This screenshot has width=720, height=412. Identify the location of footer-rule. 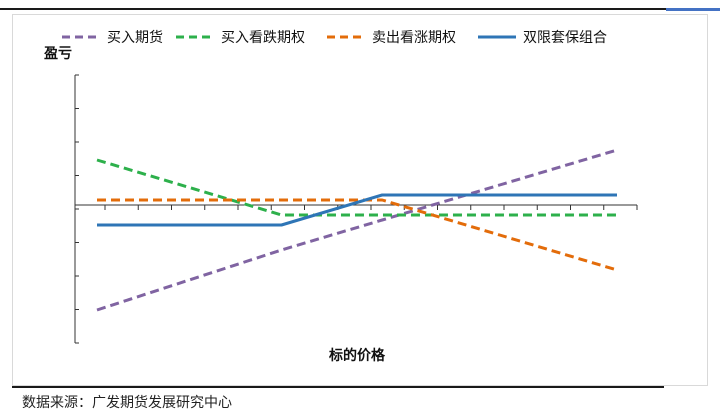
(338, 387).